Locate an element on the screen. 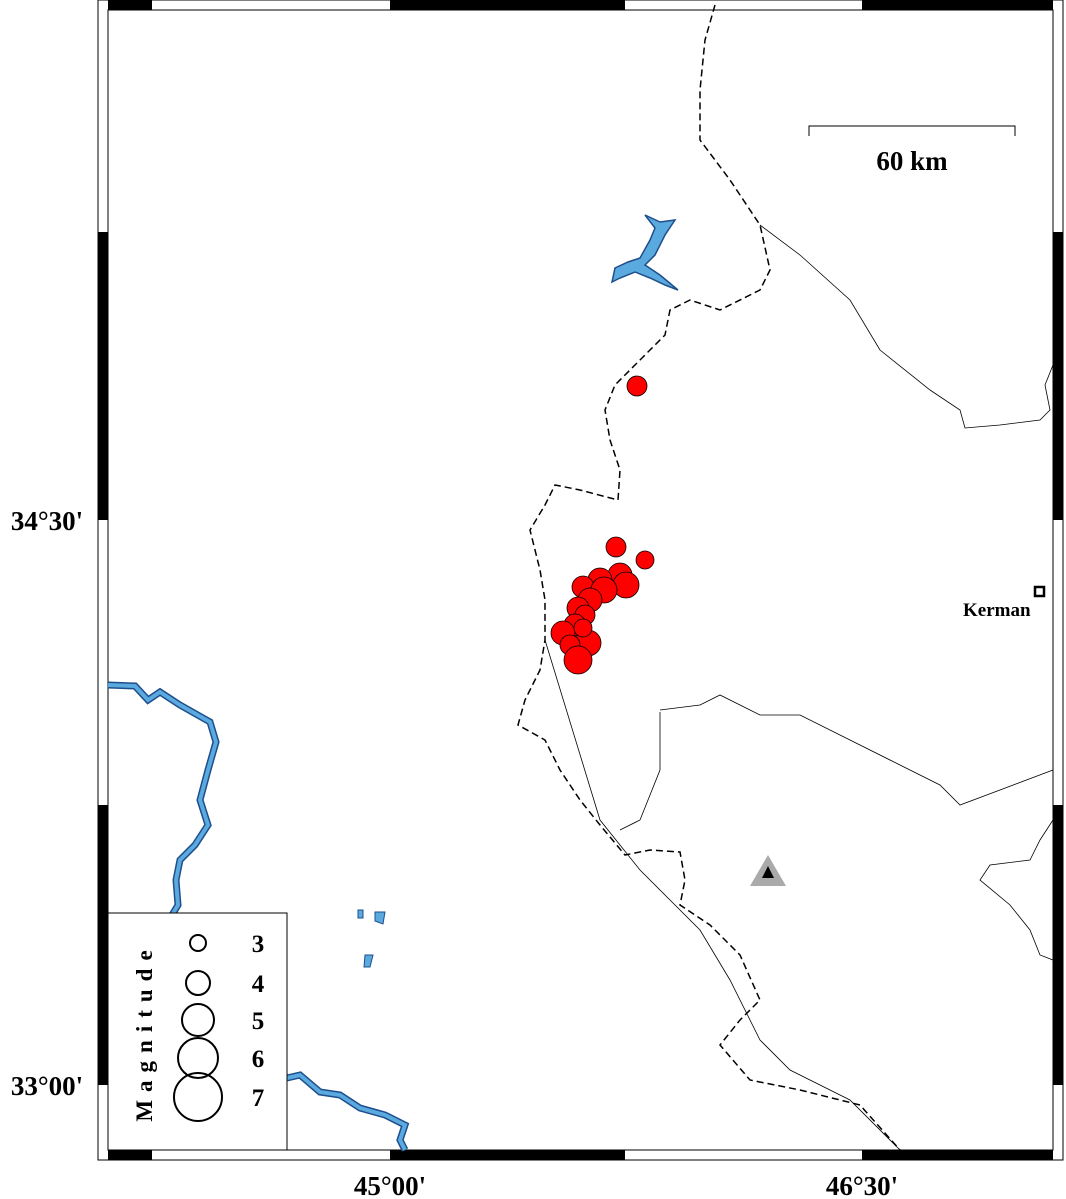 This screenshot has width=1066, height=1199. scale-bar is located at coordinates (912, 130).